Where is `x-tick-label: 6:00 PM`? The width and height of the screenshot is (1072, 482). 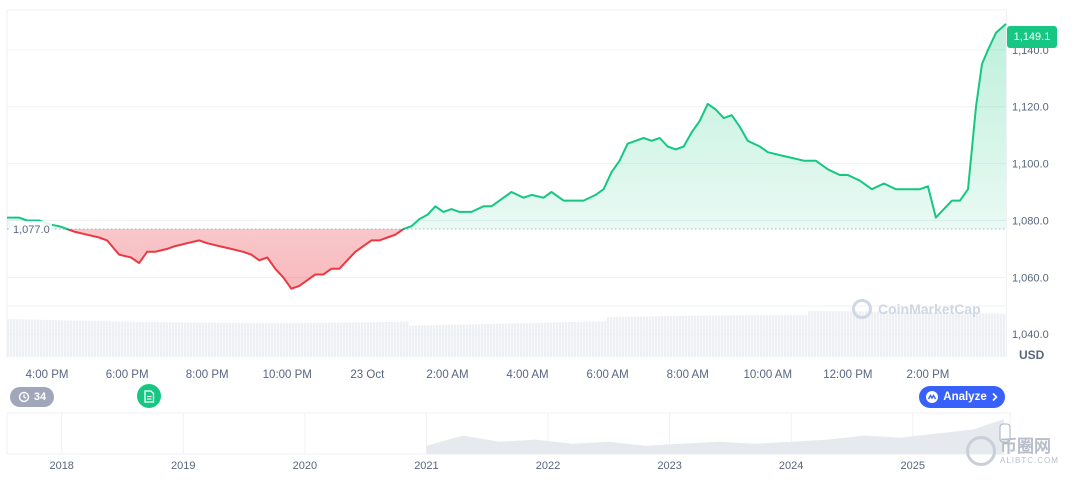 x-tick-label: 6:00 PM is located at coordinates (127, 375).